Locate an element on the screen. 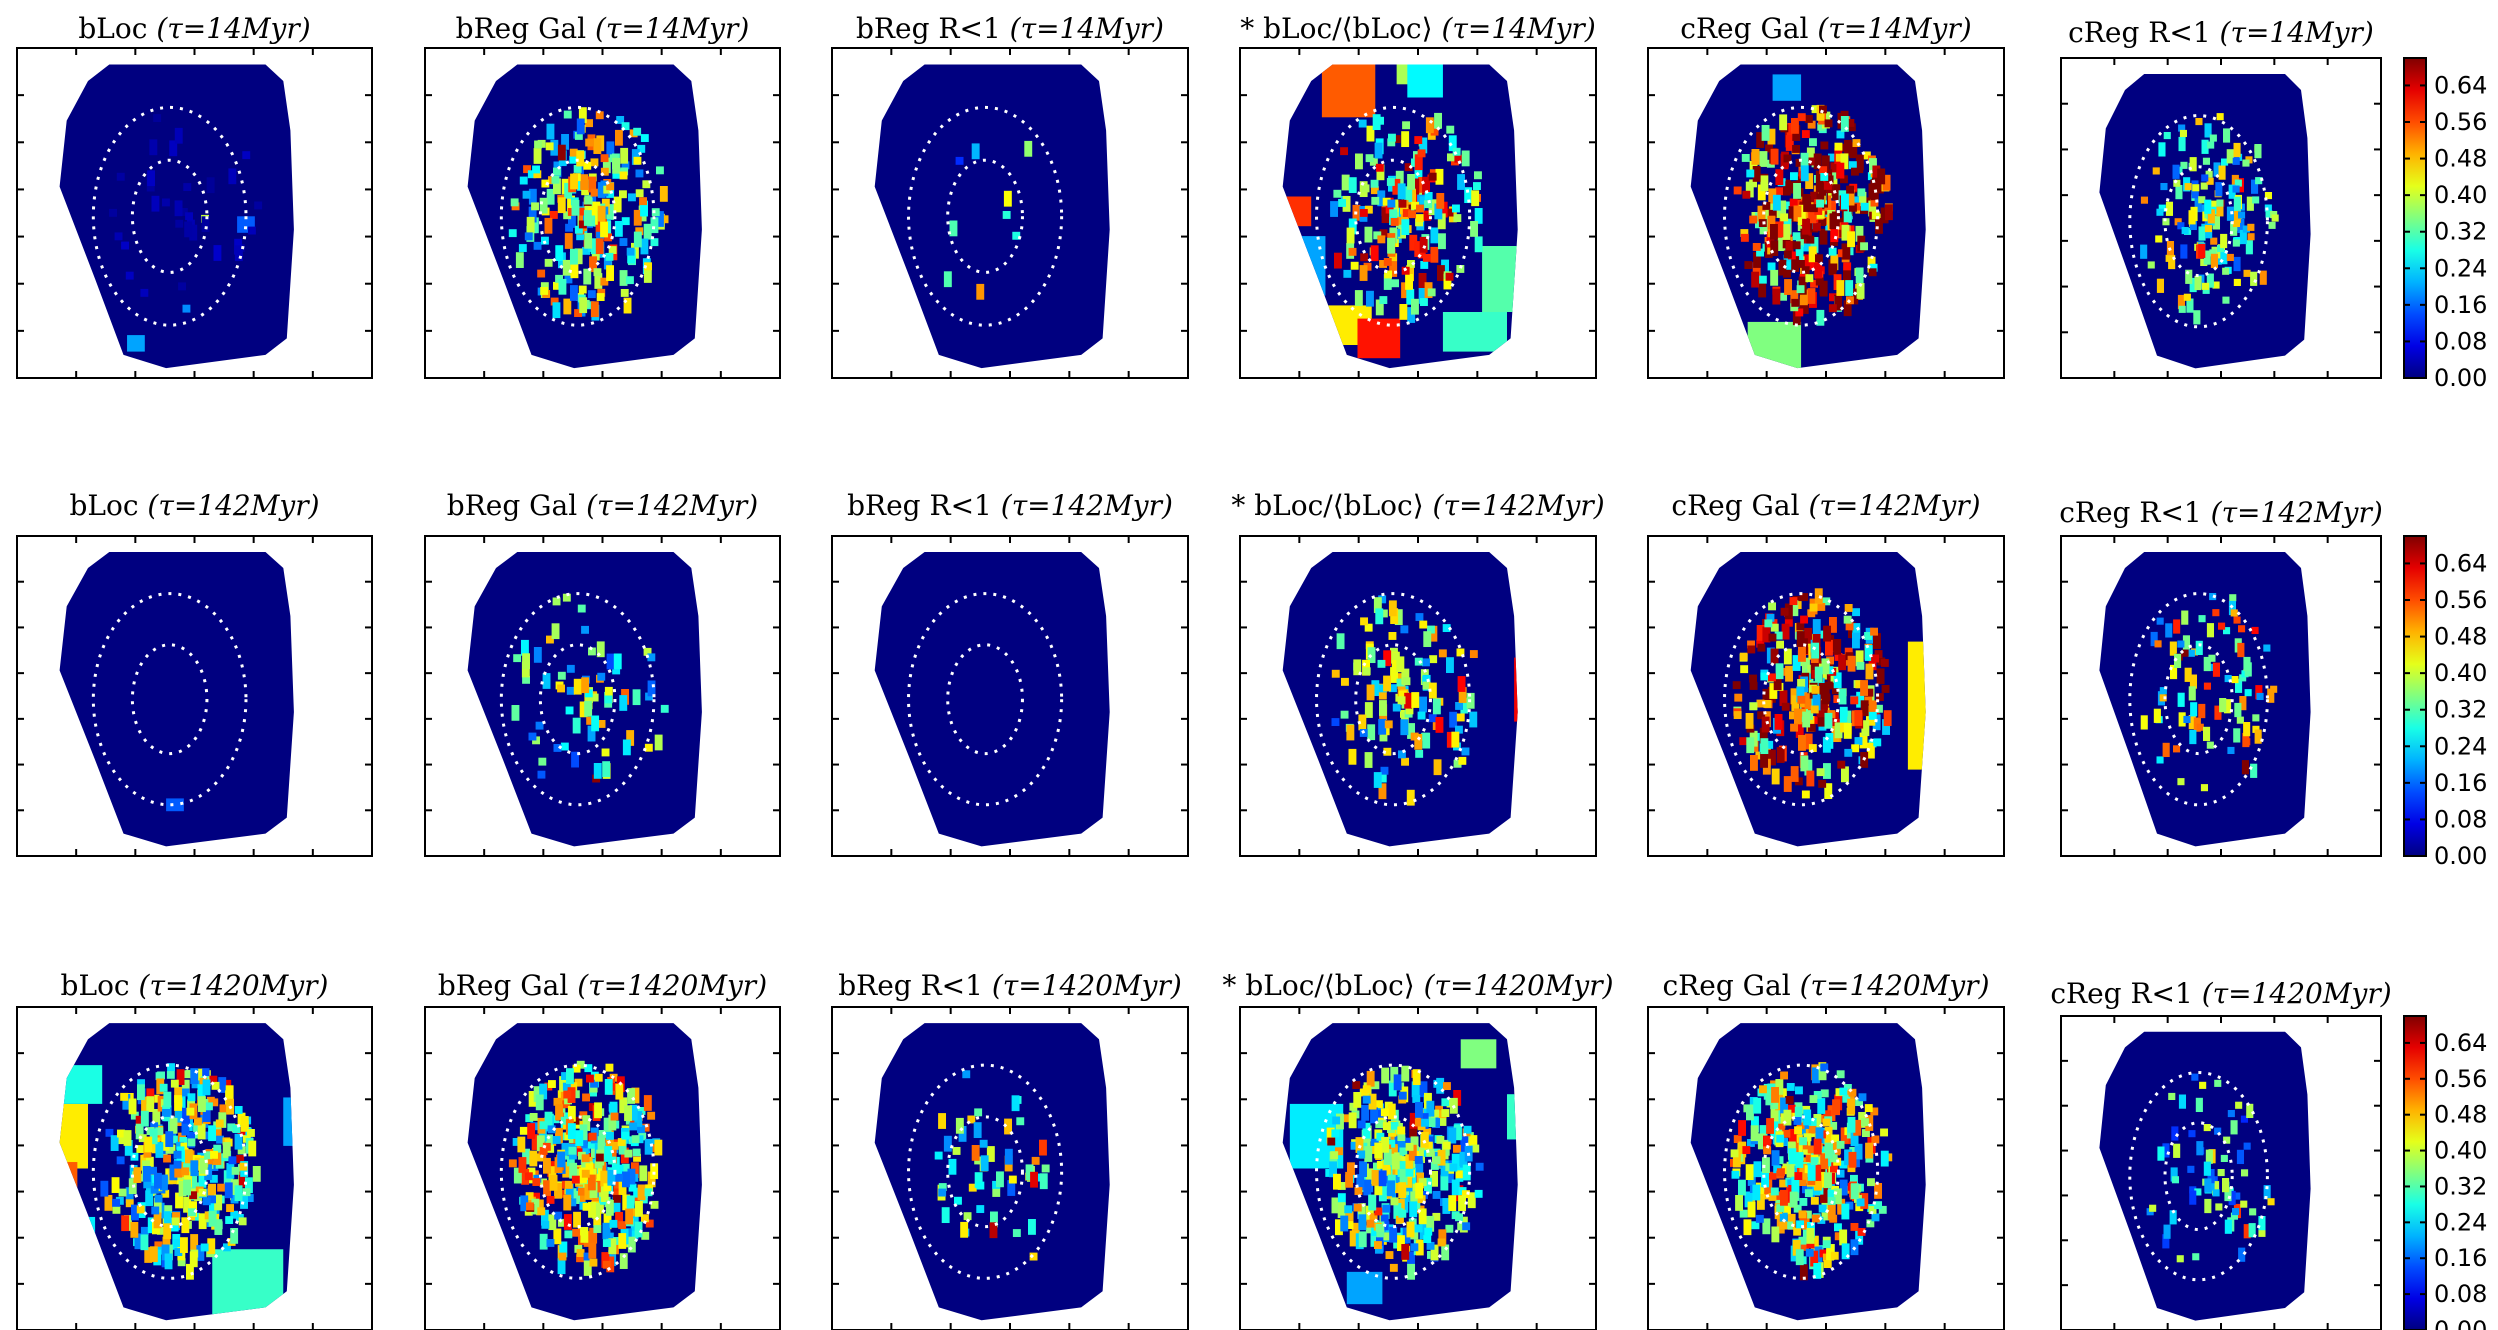 This screenshot has height=1330, width=2498. region-patch is located at coordinates (136, 343).